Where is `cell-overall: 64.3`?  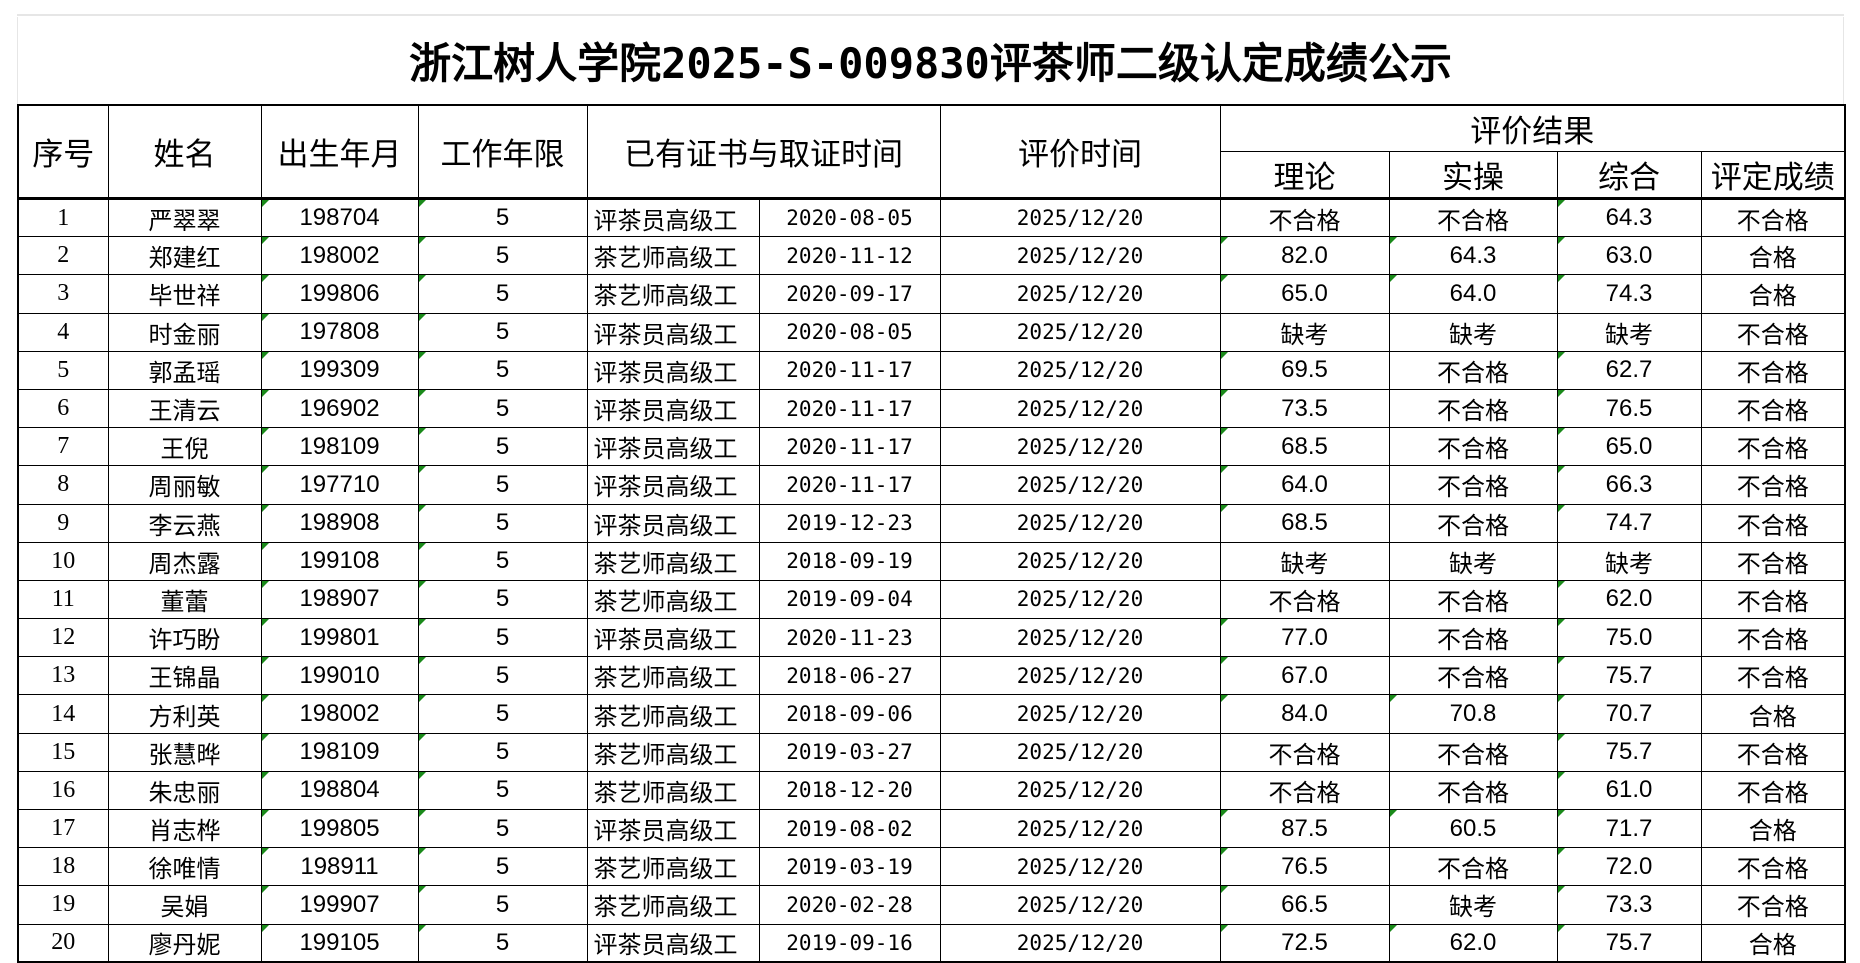 cell-overall: 64.3 is located at coordinates (1629, 217).